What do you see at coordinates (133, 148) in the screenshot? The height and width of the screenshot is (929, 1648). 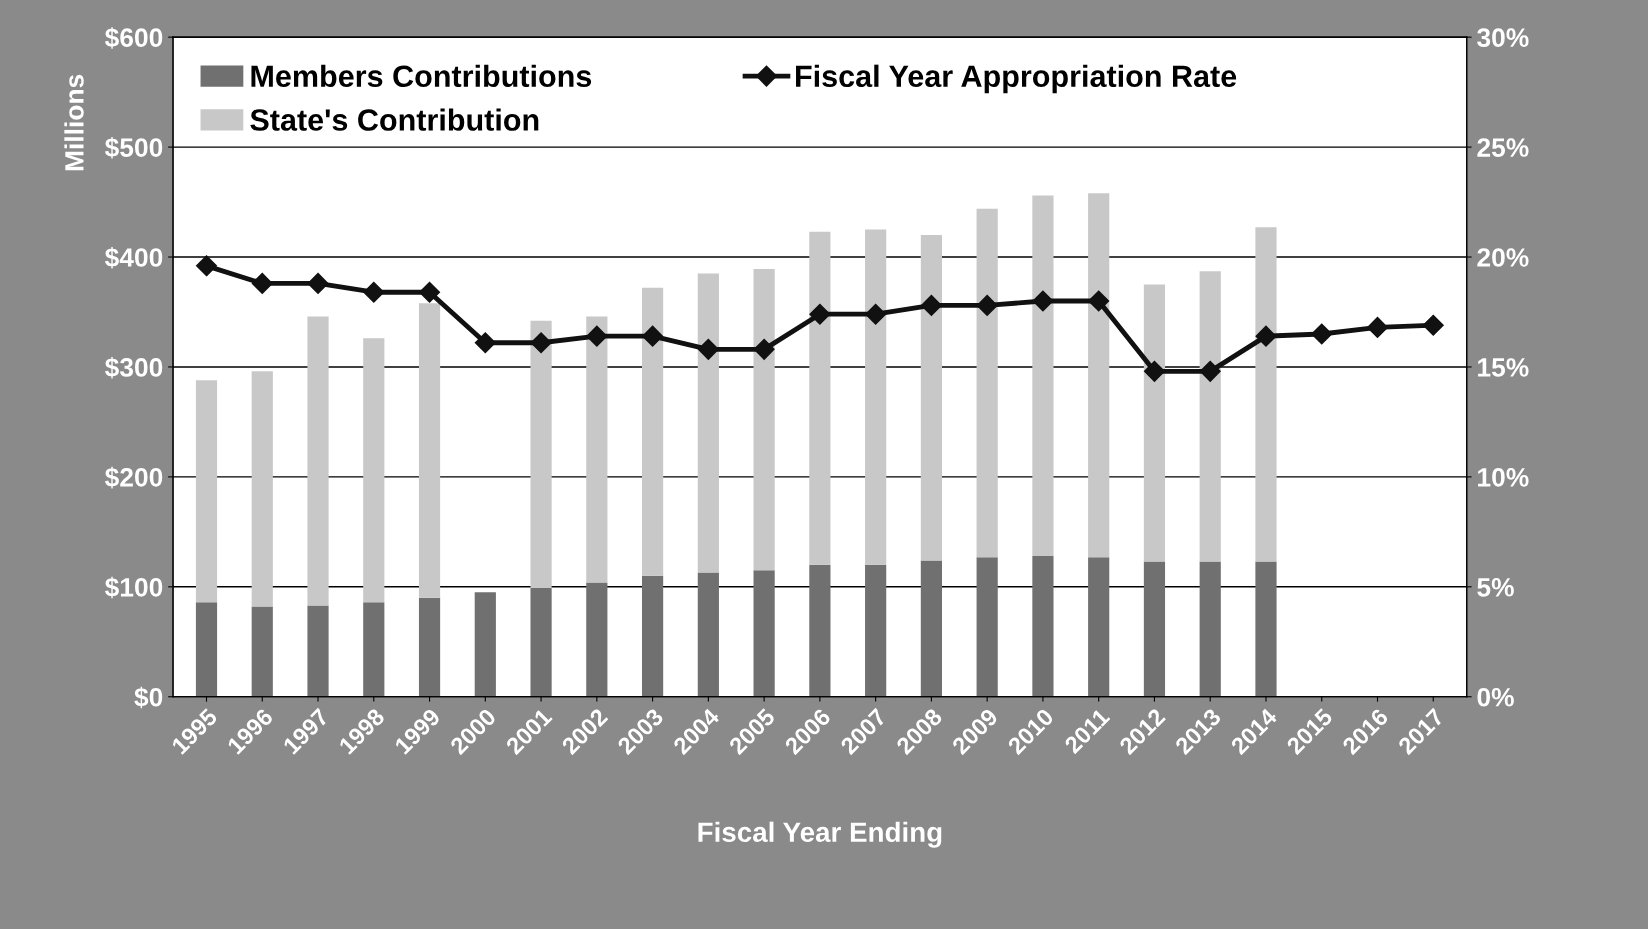 I see `y-tick-label: $500` at bounding box center [133, 148].